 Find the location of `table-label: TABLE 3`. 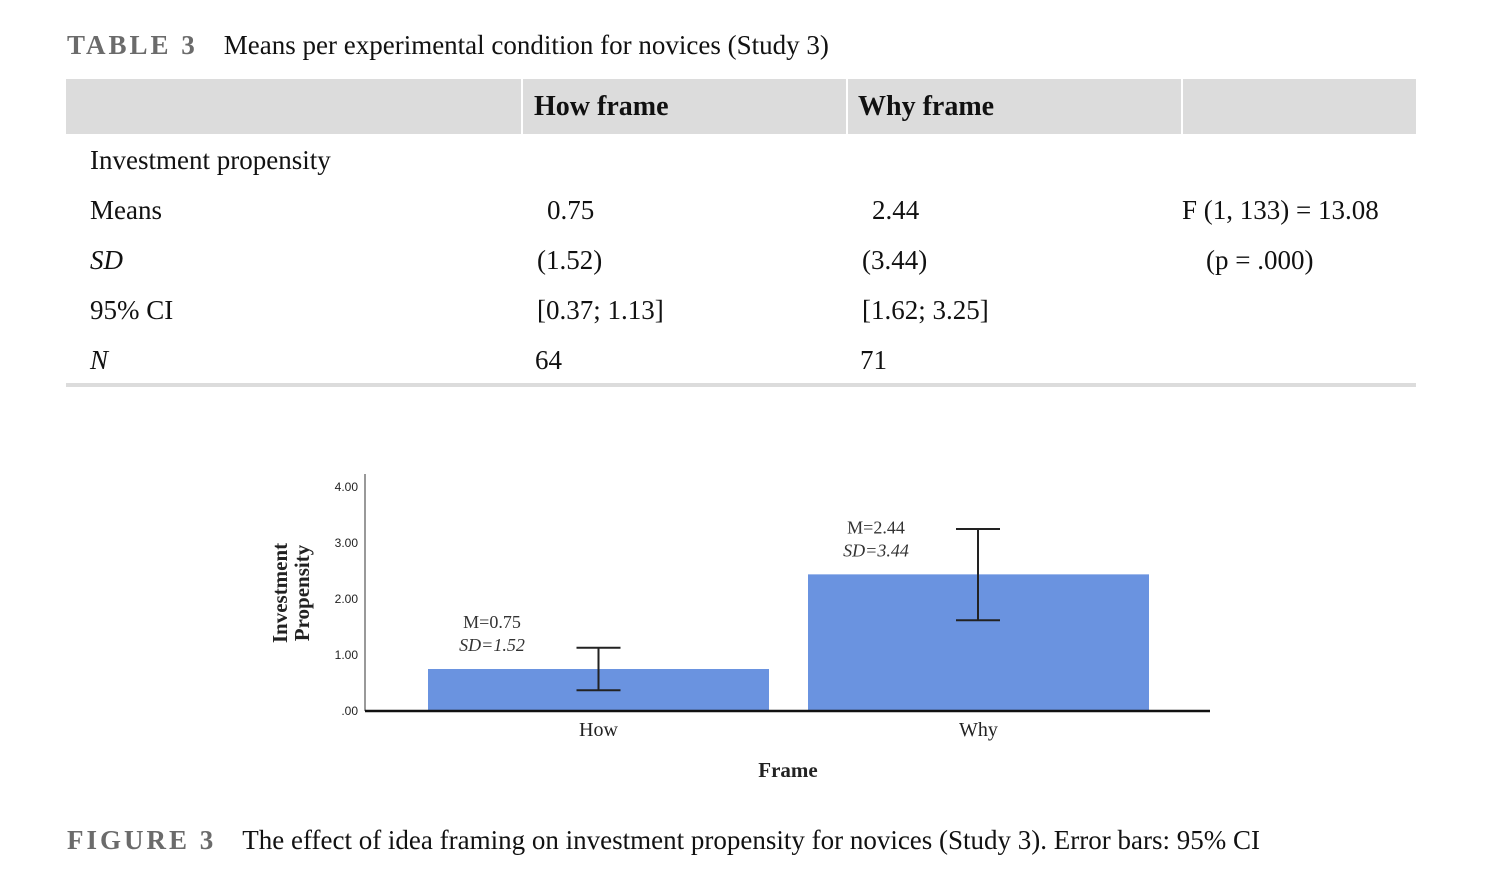

table-label: TABLE 3 is located at coordinates (132, 45).